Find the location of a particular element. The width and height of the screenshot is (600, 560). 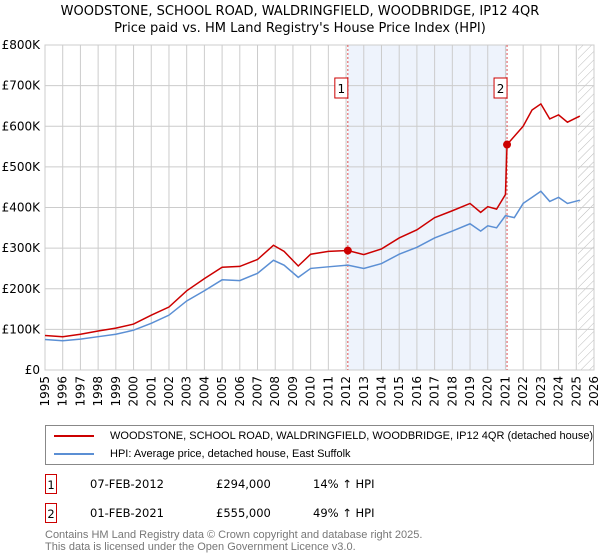

x-tick-label: 2016 is located at coordinates (417, 391).